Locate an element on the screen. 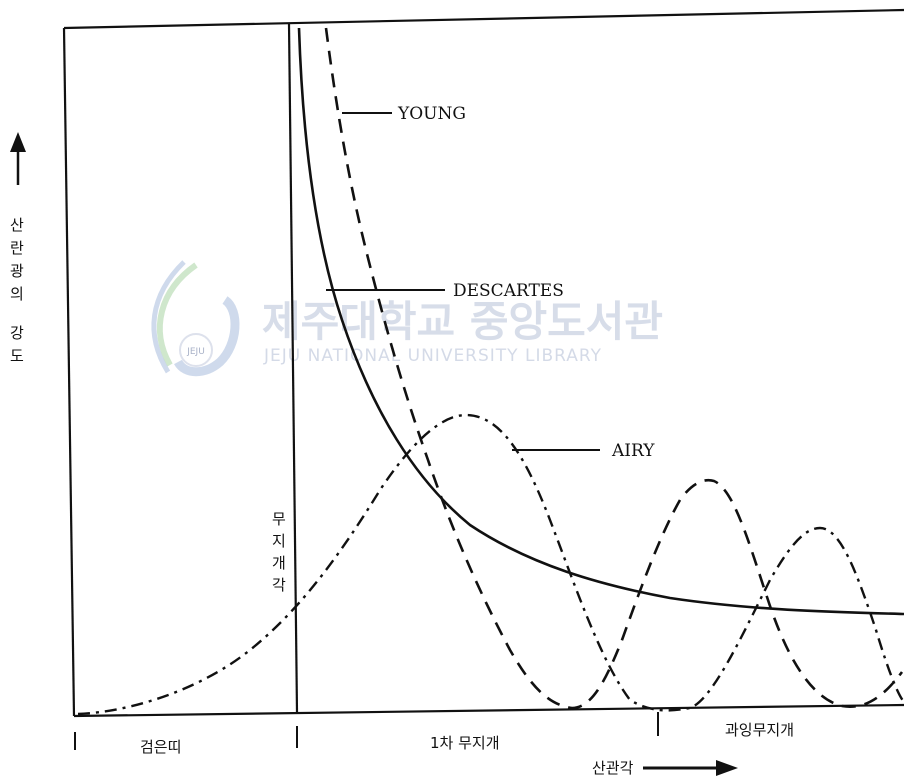 The image size is (904, 781). rainbow-angle-char-2: 지 is located at coordinates (279, 541).